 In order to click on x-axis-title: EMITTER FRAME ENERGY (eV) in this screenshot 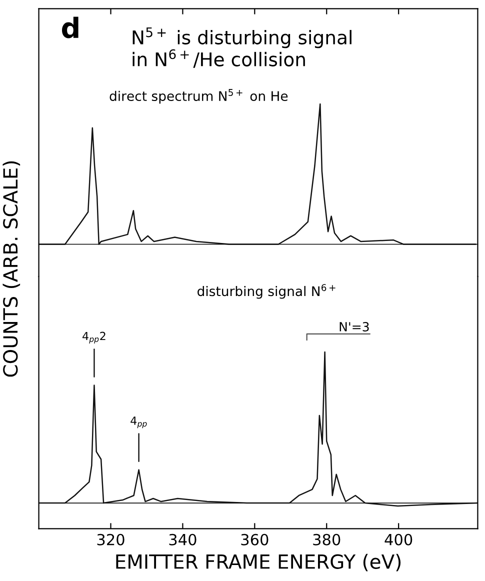, I will do `click(258, 563)`.